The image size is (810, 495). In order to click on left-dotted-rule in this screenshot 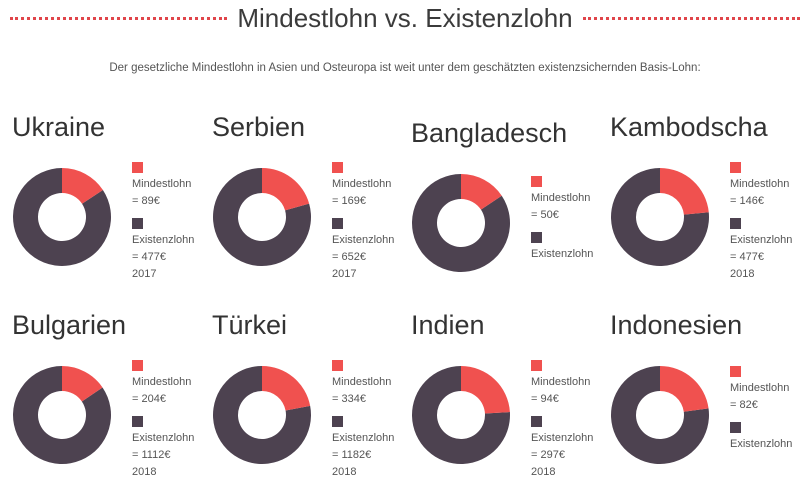, I will do `click(119, 18)`.